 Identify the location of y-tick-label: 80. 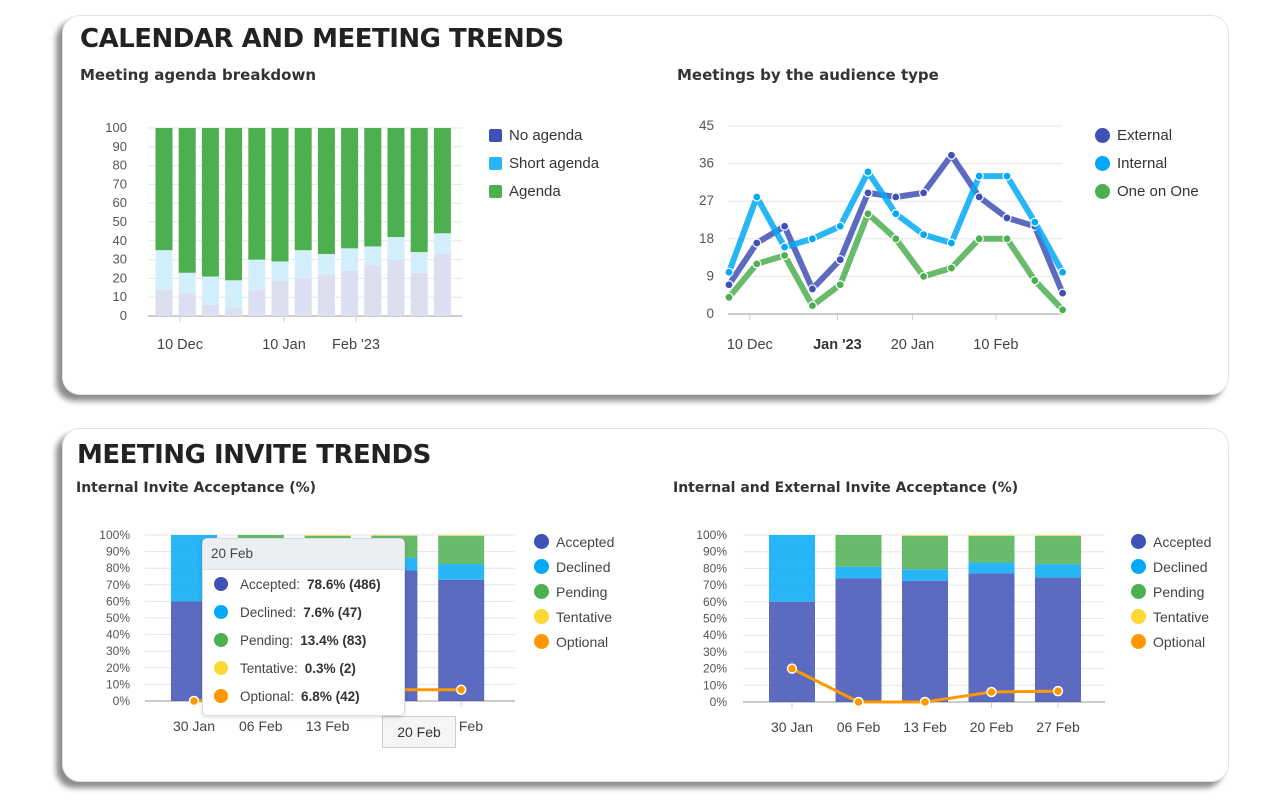
(120, 165).